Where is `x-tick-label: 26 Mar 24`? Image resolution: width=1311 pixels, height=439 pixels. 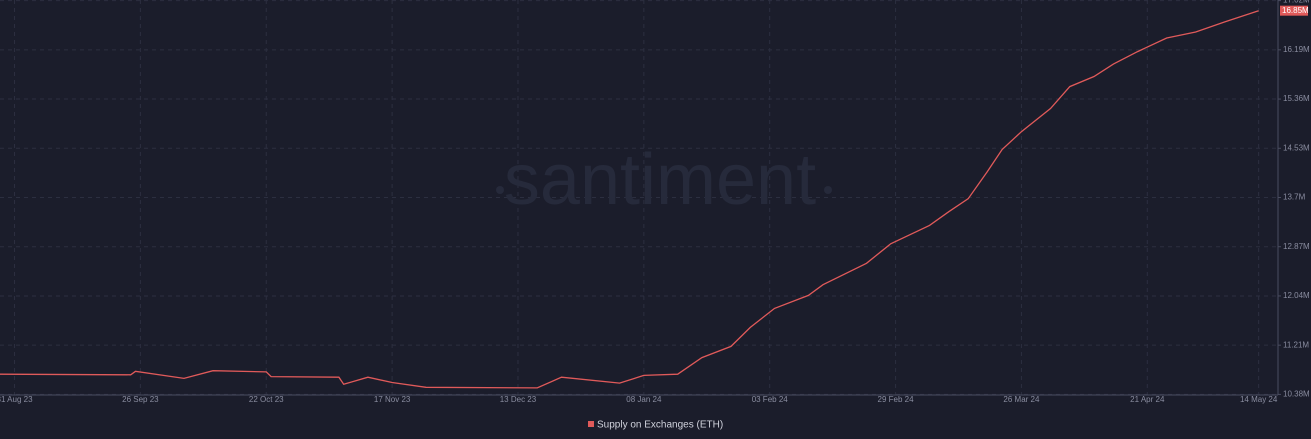 x-tick-label: 26 Mar 24 is located at coordinates (1021, 399).